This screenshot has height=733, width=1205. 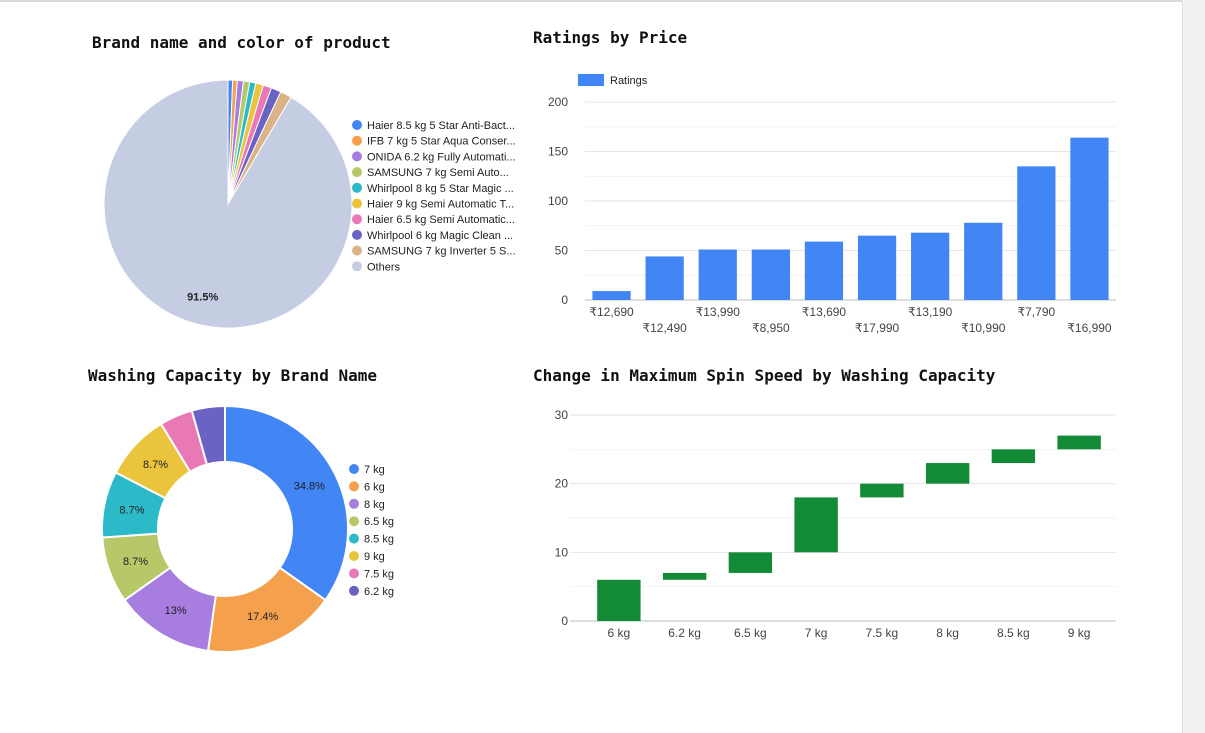 What do you see at coordinates (562, 251) in the screenshot?
I see `y-tick-label-50: 50` at bounding box center [562, 251].